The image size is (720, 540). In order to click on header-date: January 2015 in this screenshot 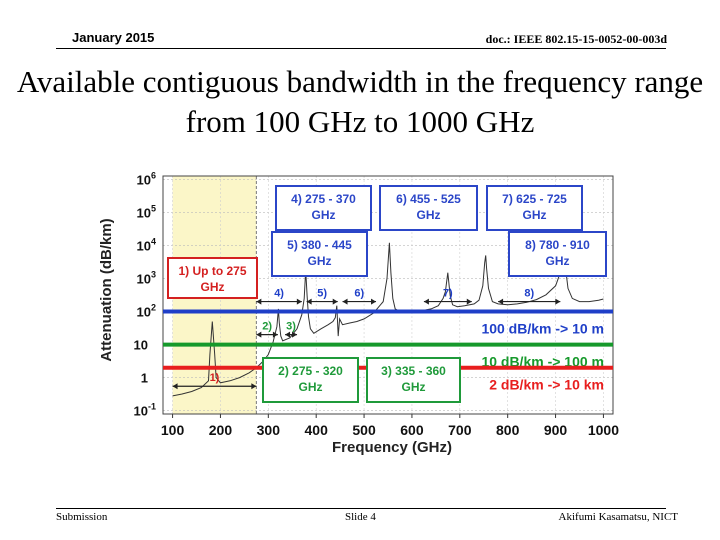, I will do `click(113, 37)`.